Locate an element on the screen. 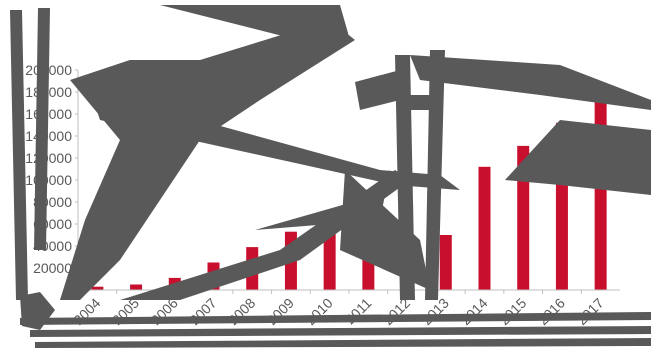  x-tick-label: 2006 is located at coordinates (164, 311).